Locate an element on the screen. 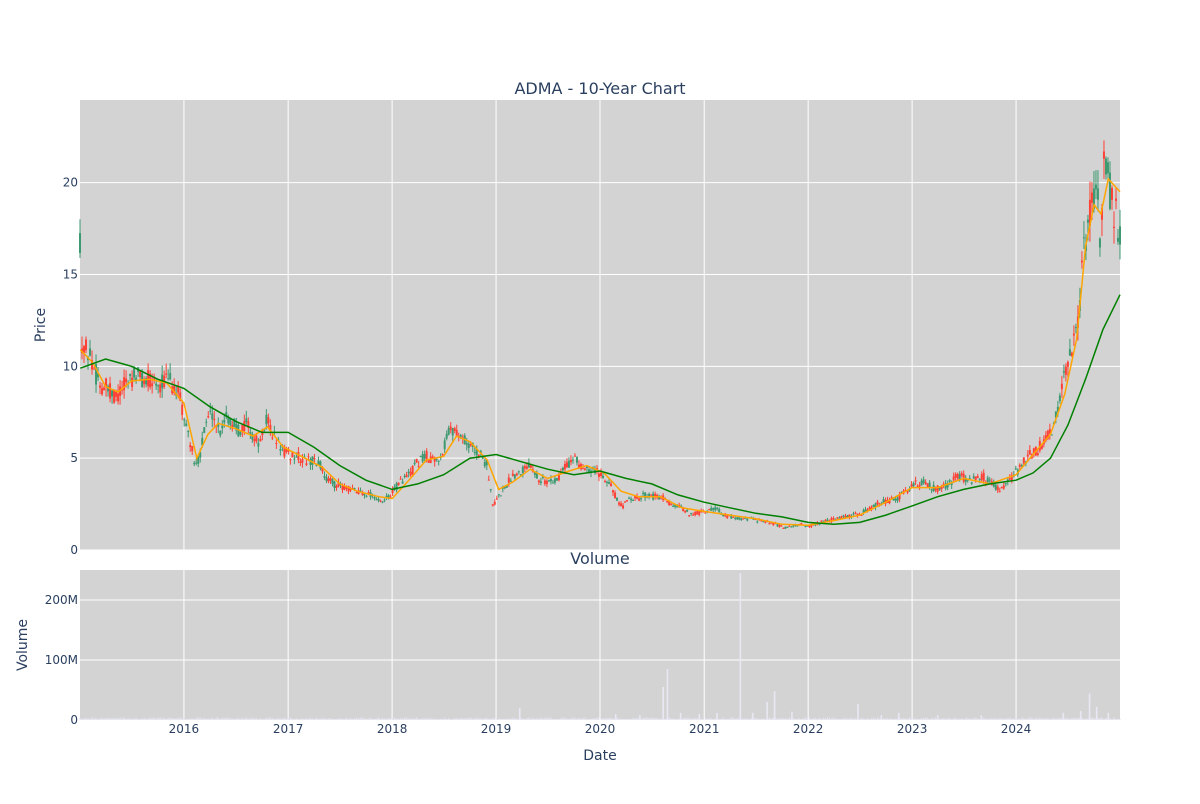  volume-axis-title: Volume is located at coordinates (23, 645).